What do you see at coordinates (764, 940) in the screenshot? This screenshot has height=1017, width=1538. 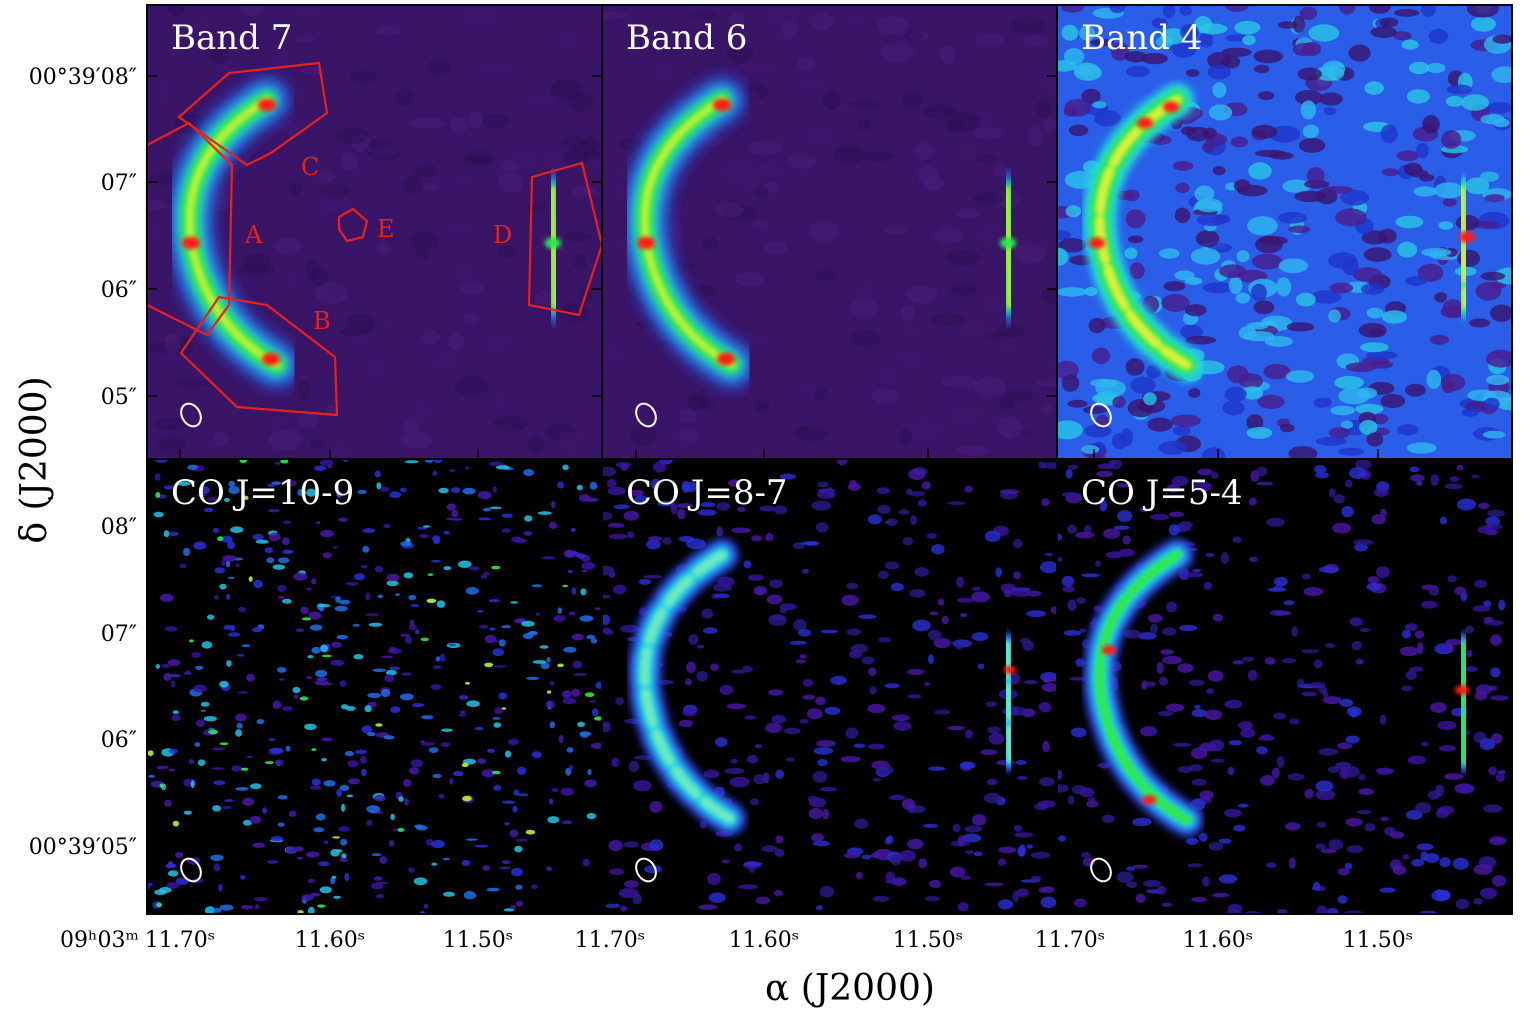 I see `x-tick-label-2-2: 11.60ˢ` at bounding box center [764, 940].